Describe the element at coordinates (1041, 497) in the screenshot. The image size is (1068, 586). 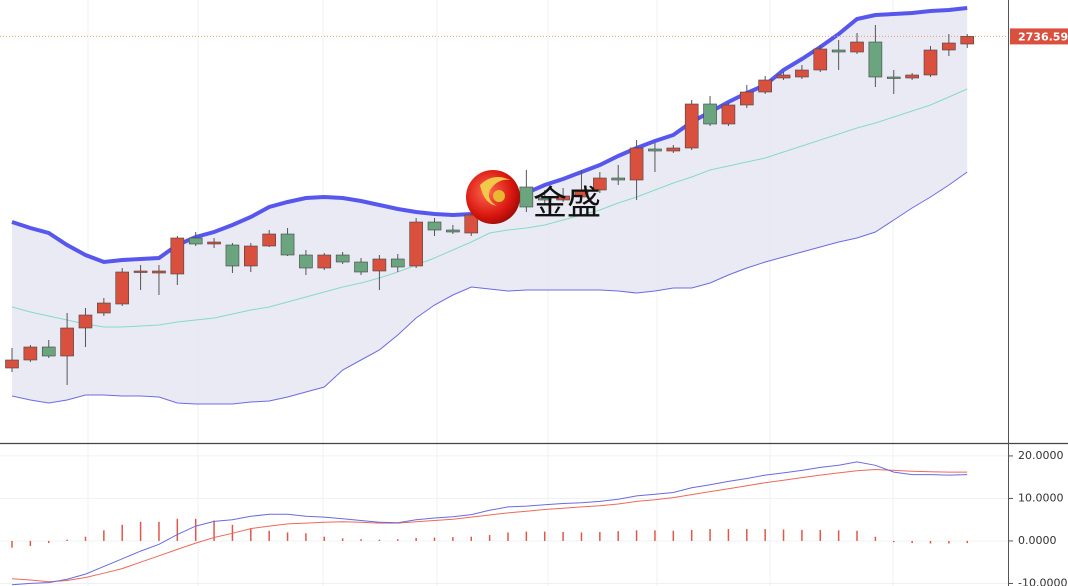
I see `y-tick-label: 10.0000` at that location.